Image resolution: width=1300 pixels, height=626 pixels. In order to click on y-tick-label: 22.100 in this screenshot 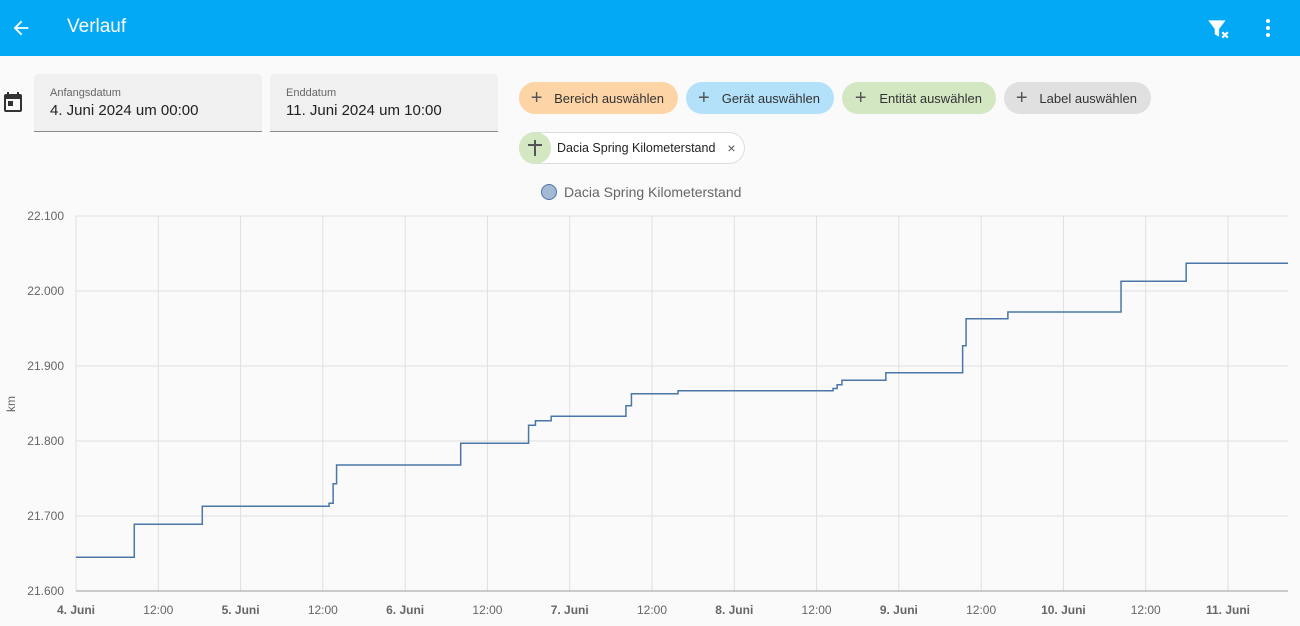, I will do `click(45, 216)`.